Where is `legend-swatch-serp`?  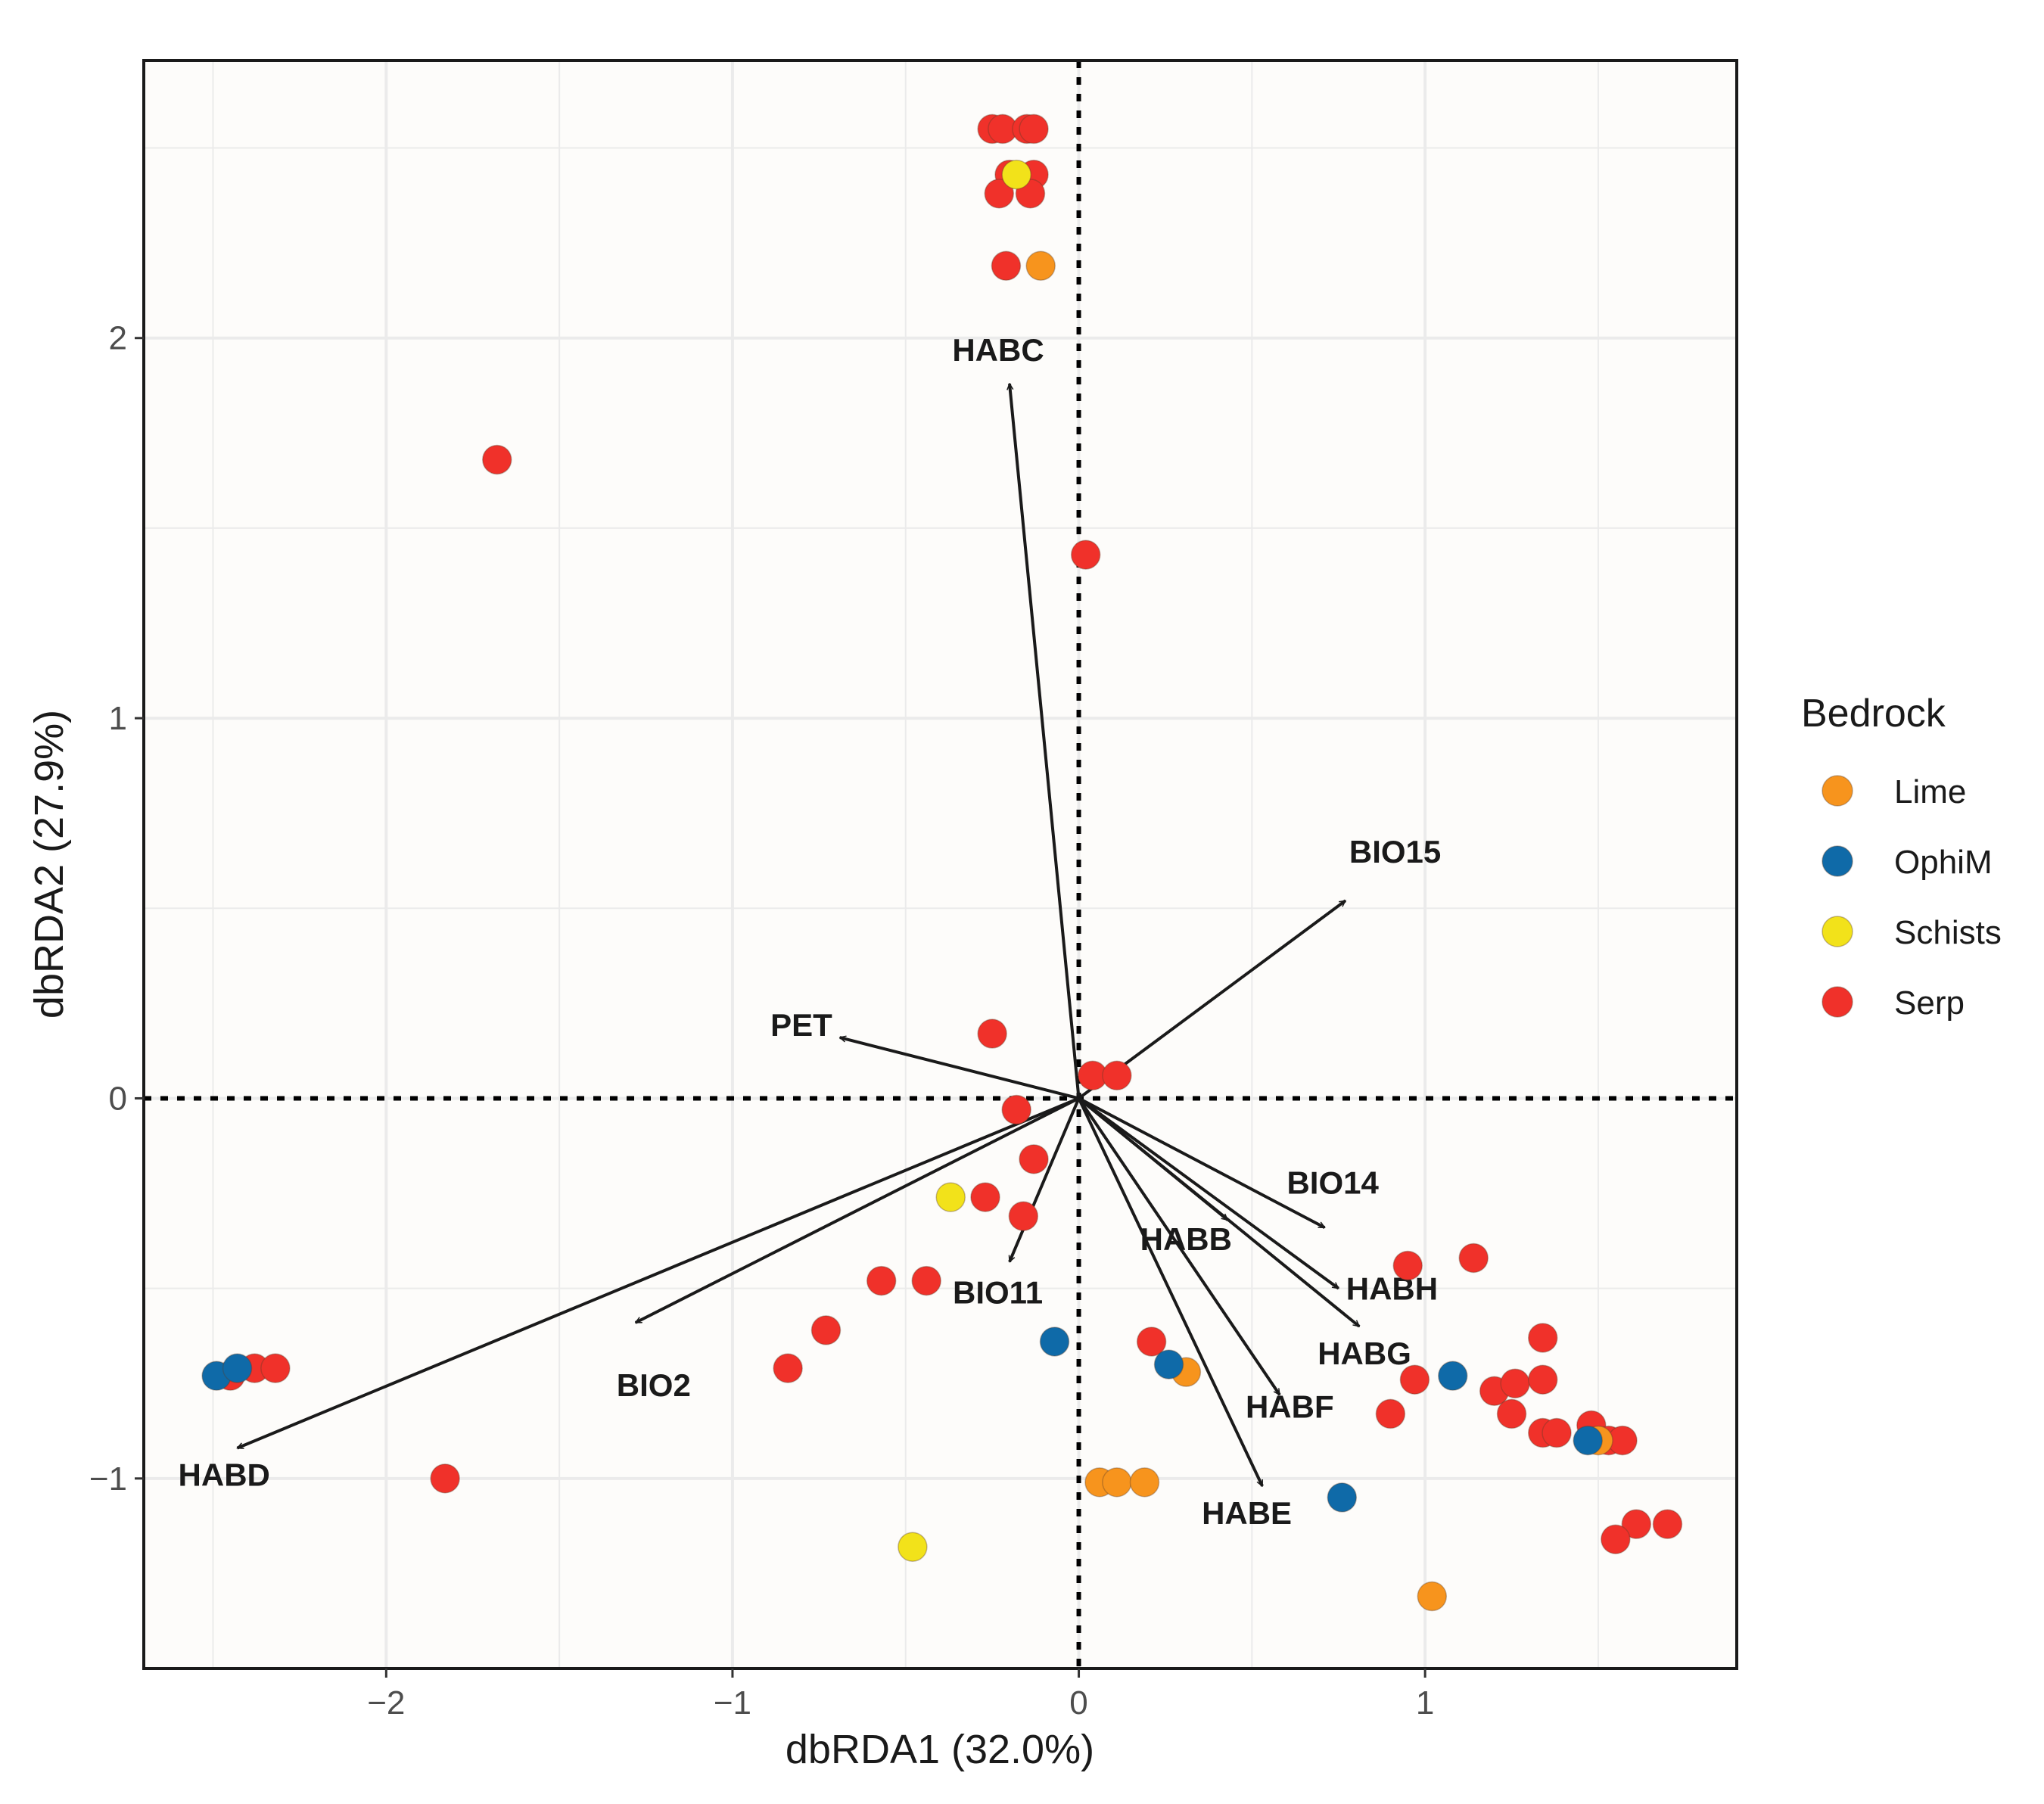 legend-swatch-serp is located at coordinates (1837, 1002).